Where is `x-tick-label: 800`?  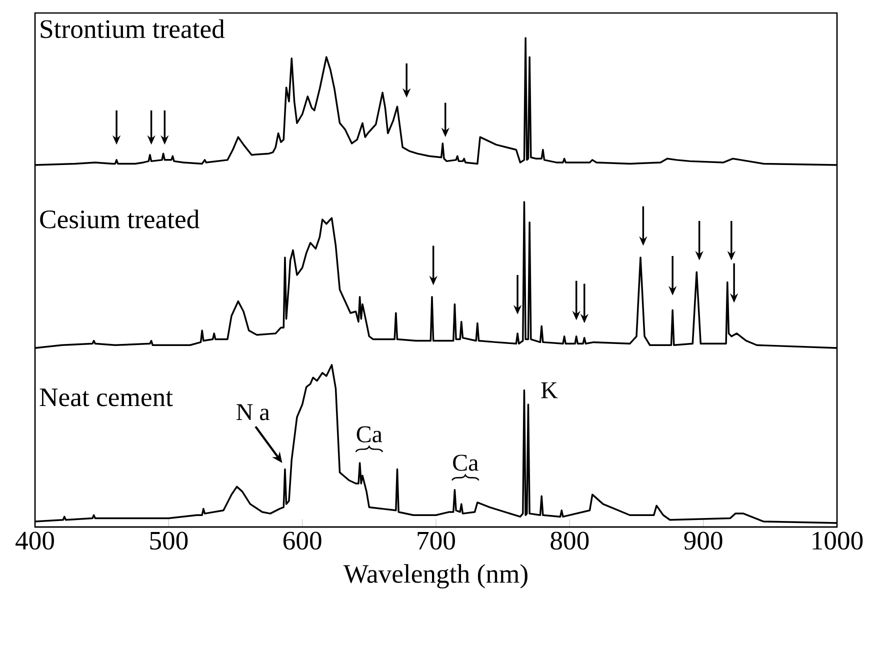
x-tick-label: 800 is located at coordinates (569, 541).